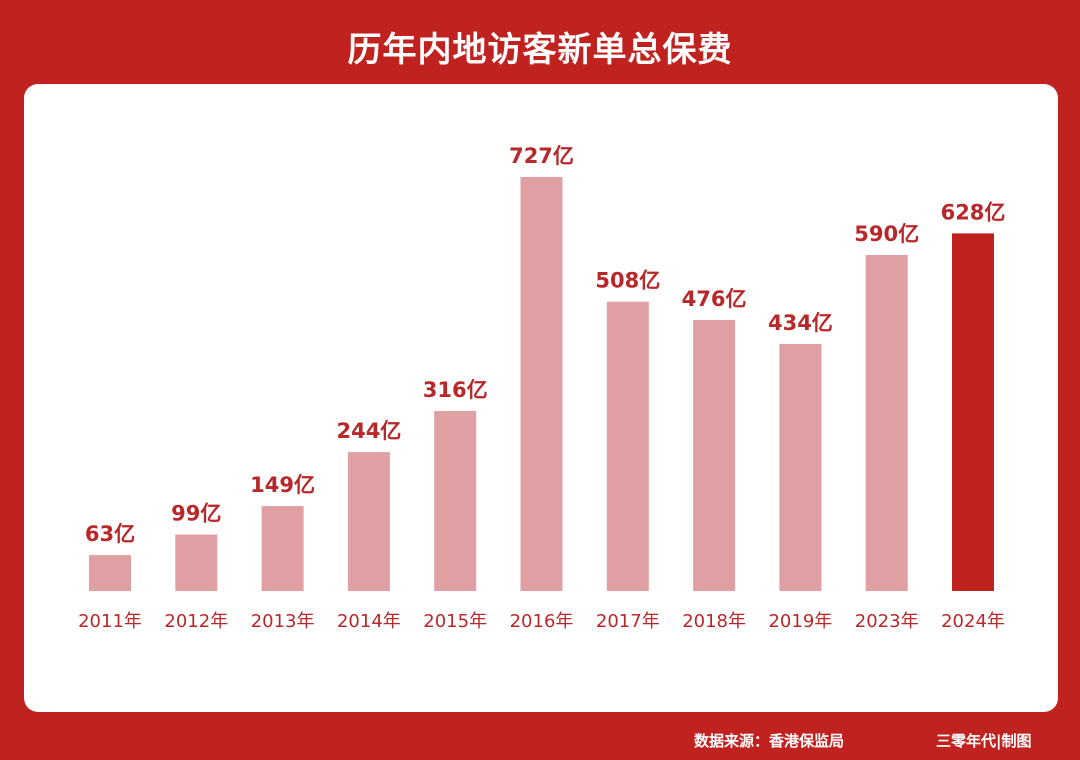  Describe the element at coordinates (769, 741) in the screenshot. I see `data-source-note: 数据来源：香港保监局` at that location.